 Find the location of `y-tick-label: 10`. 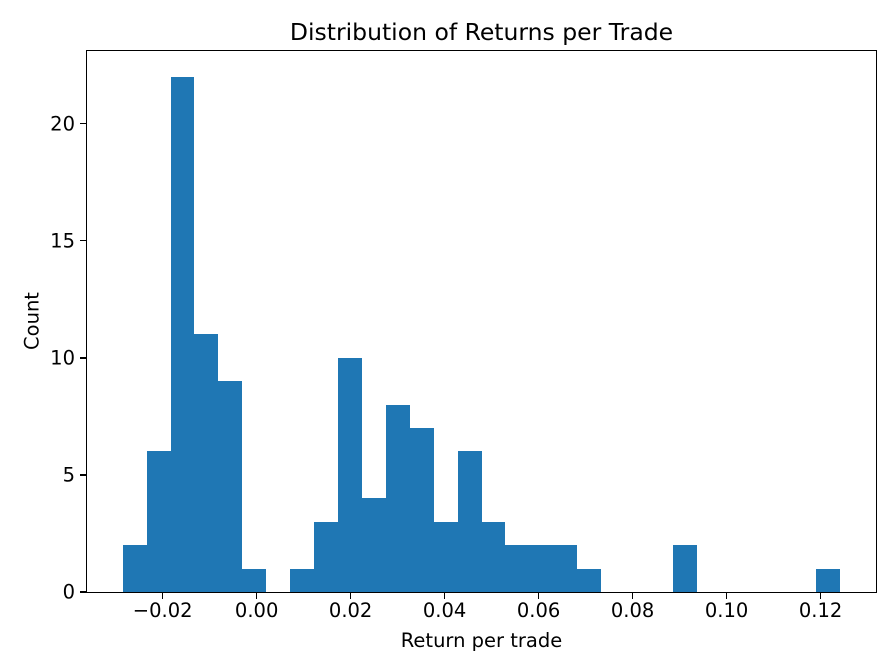

y-tick-label: 10 is located at coordinates (62, 358).